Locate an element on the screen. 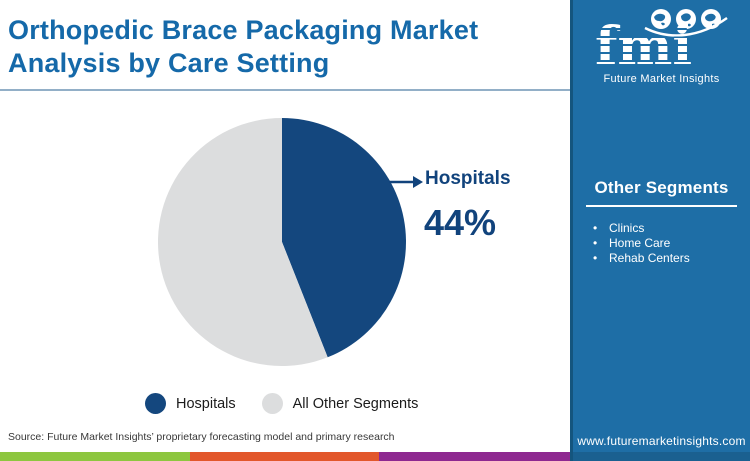 Image resolution: width=750 pixels, height=461 pixels. title-divider is located at coordinates (285, 90).